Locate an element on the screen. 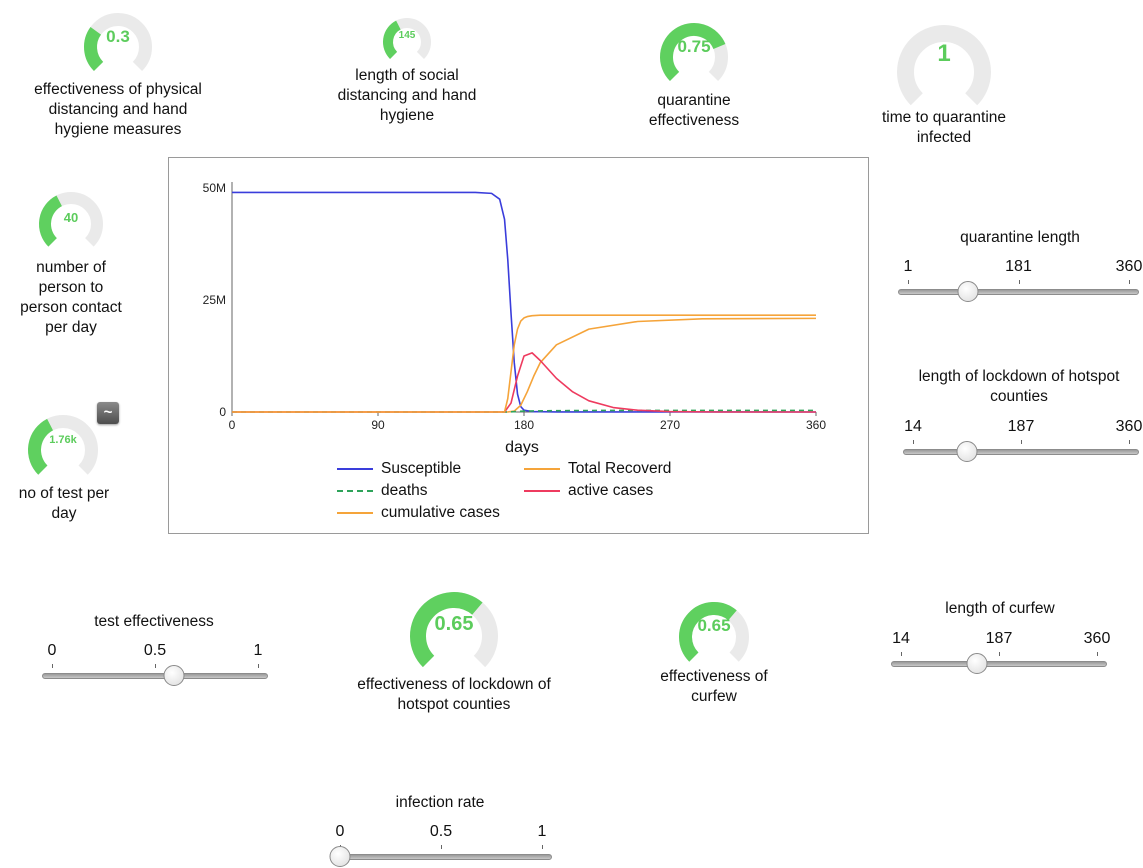 The width and height of the screenshot is (1143, 868). label-line: no of test per is located at coordinates (64, 493).